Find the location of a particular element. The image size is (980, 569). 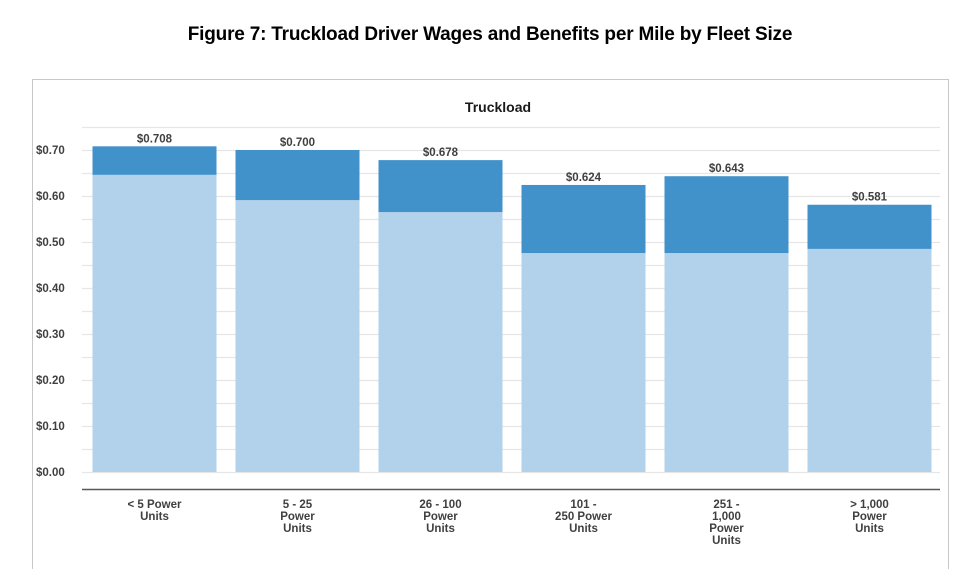

x-tick-label: < 5 Power is located at coordinates (154, 505).